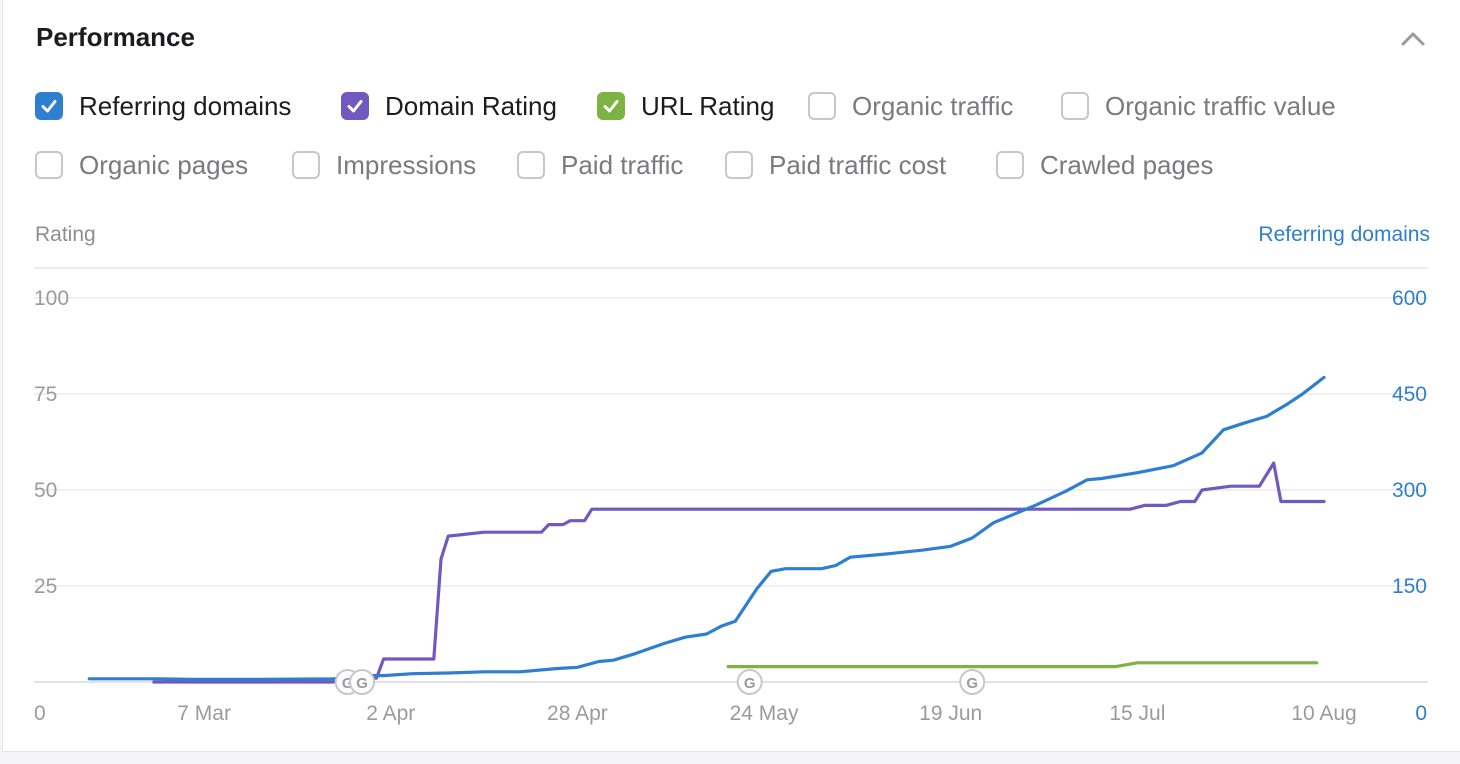 Image resolution: width=1460 pixels, height=764 pixels. Describe the element at coordinates (1022, 665) in the screenshot. I see `series-line-url-rating` at that location.